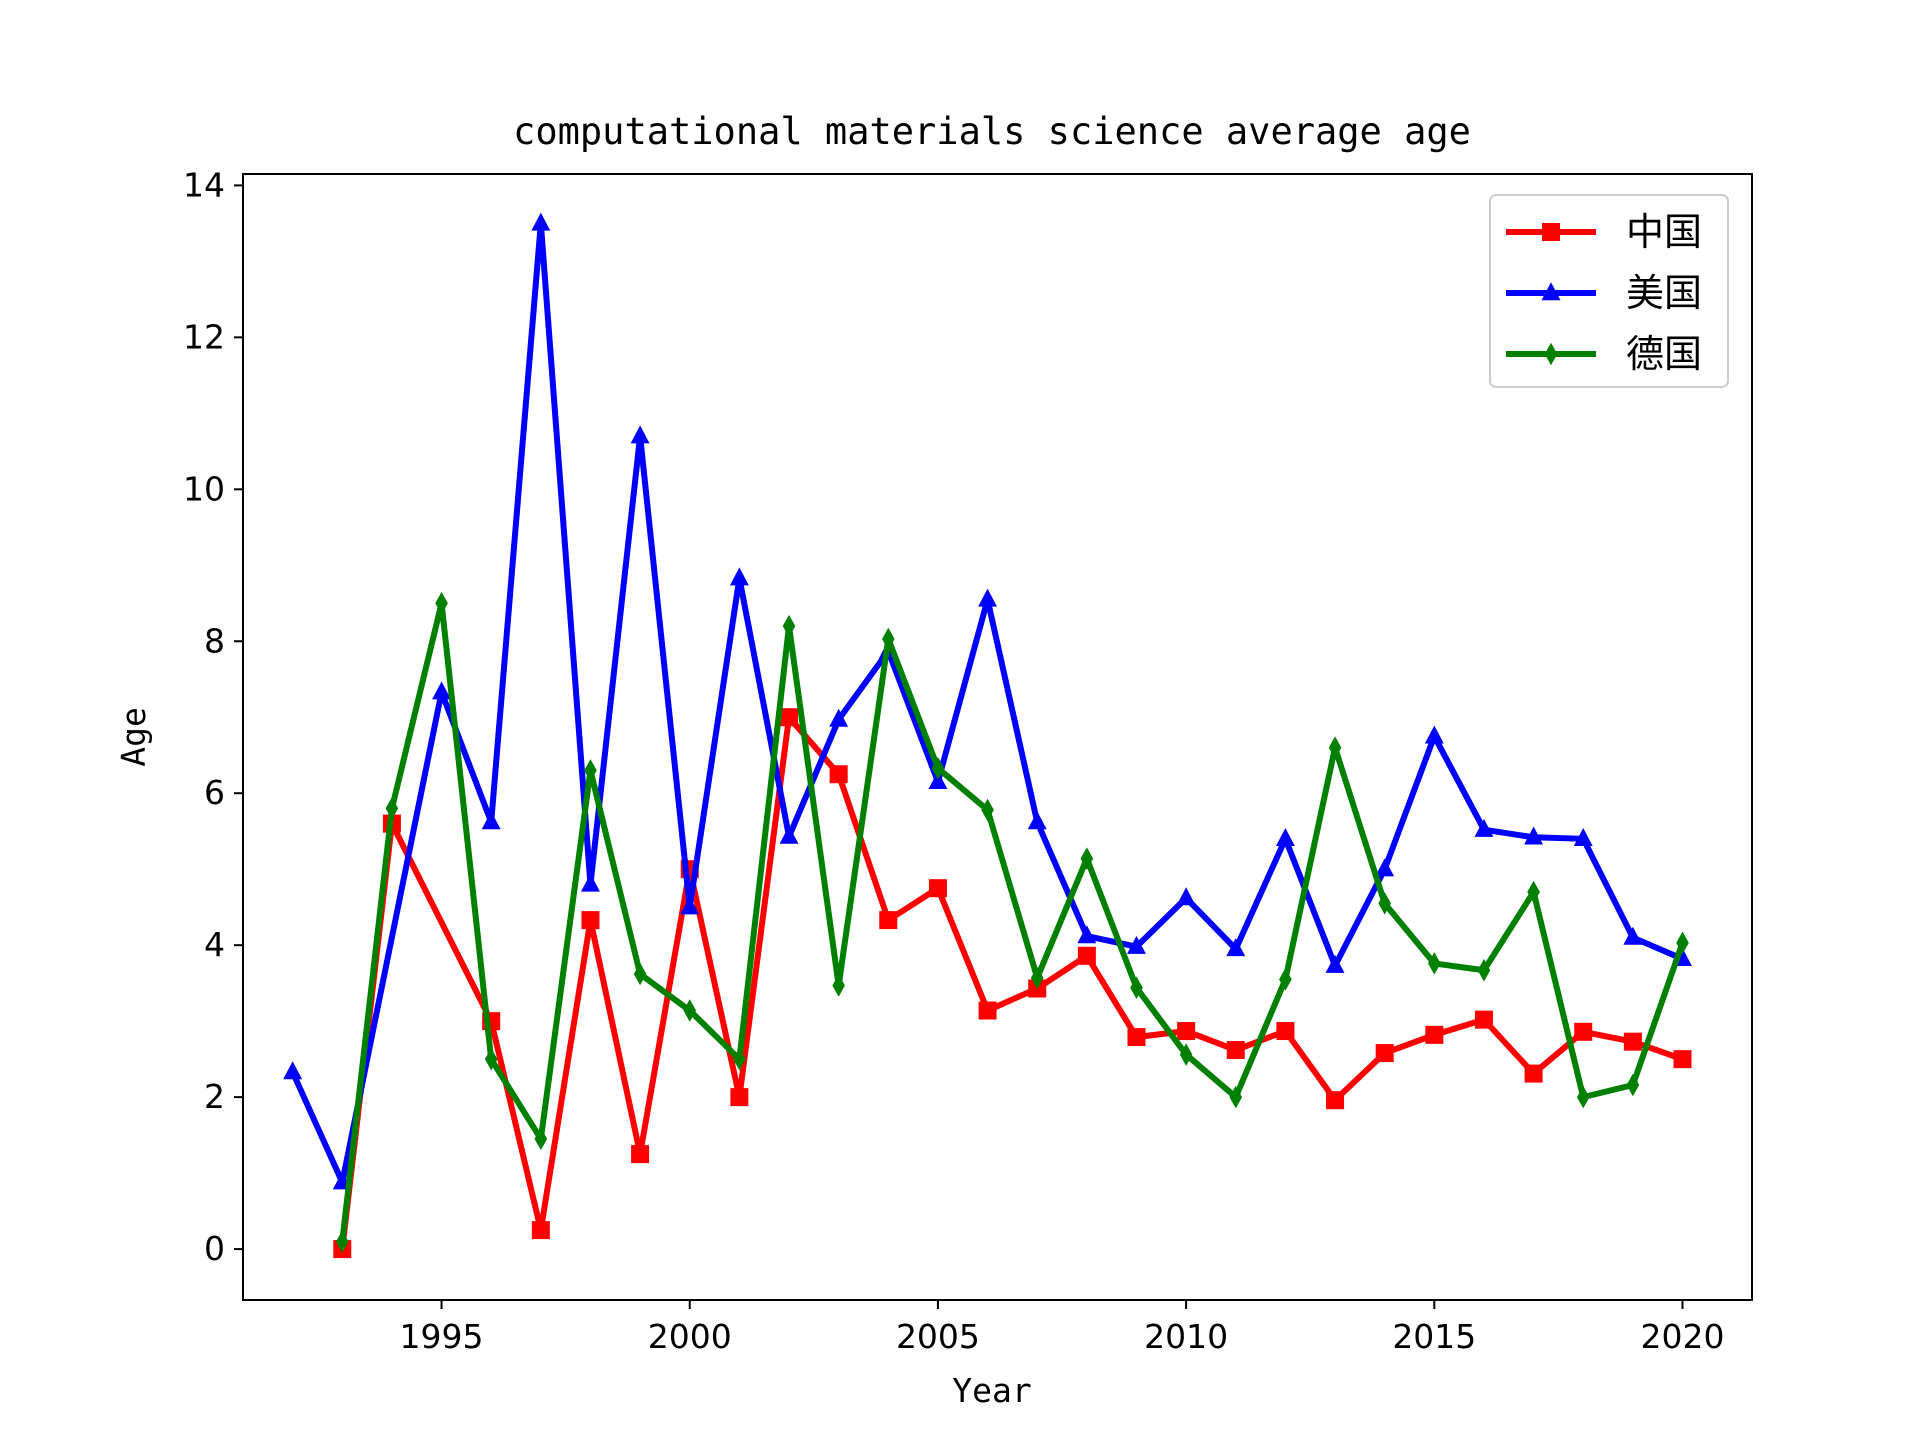  What do you see at coordinates (1604, 293) in the screenshot?
I see `legend-entry: 美国` at bounding box center [1604, 293].